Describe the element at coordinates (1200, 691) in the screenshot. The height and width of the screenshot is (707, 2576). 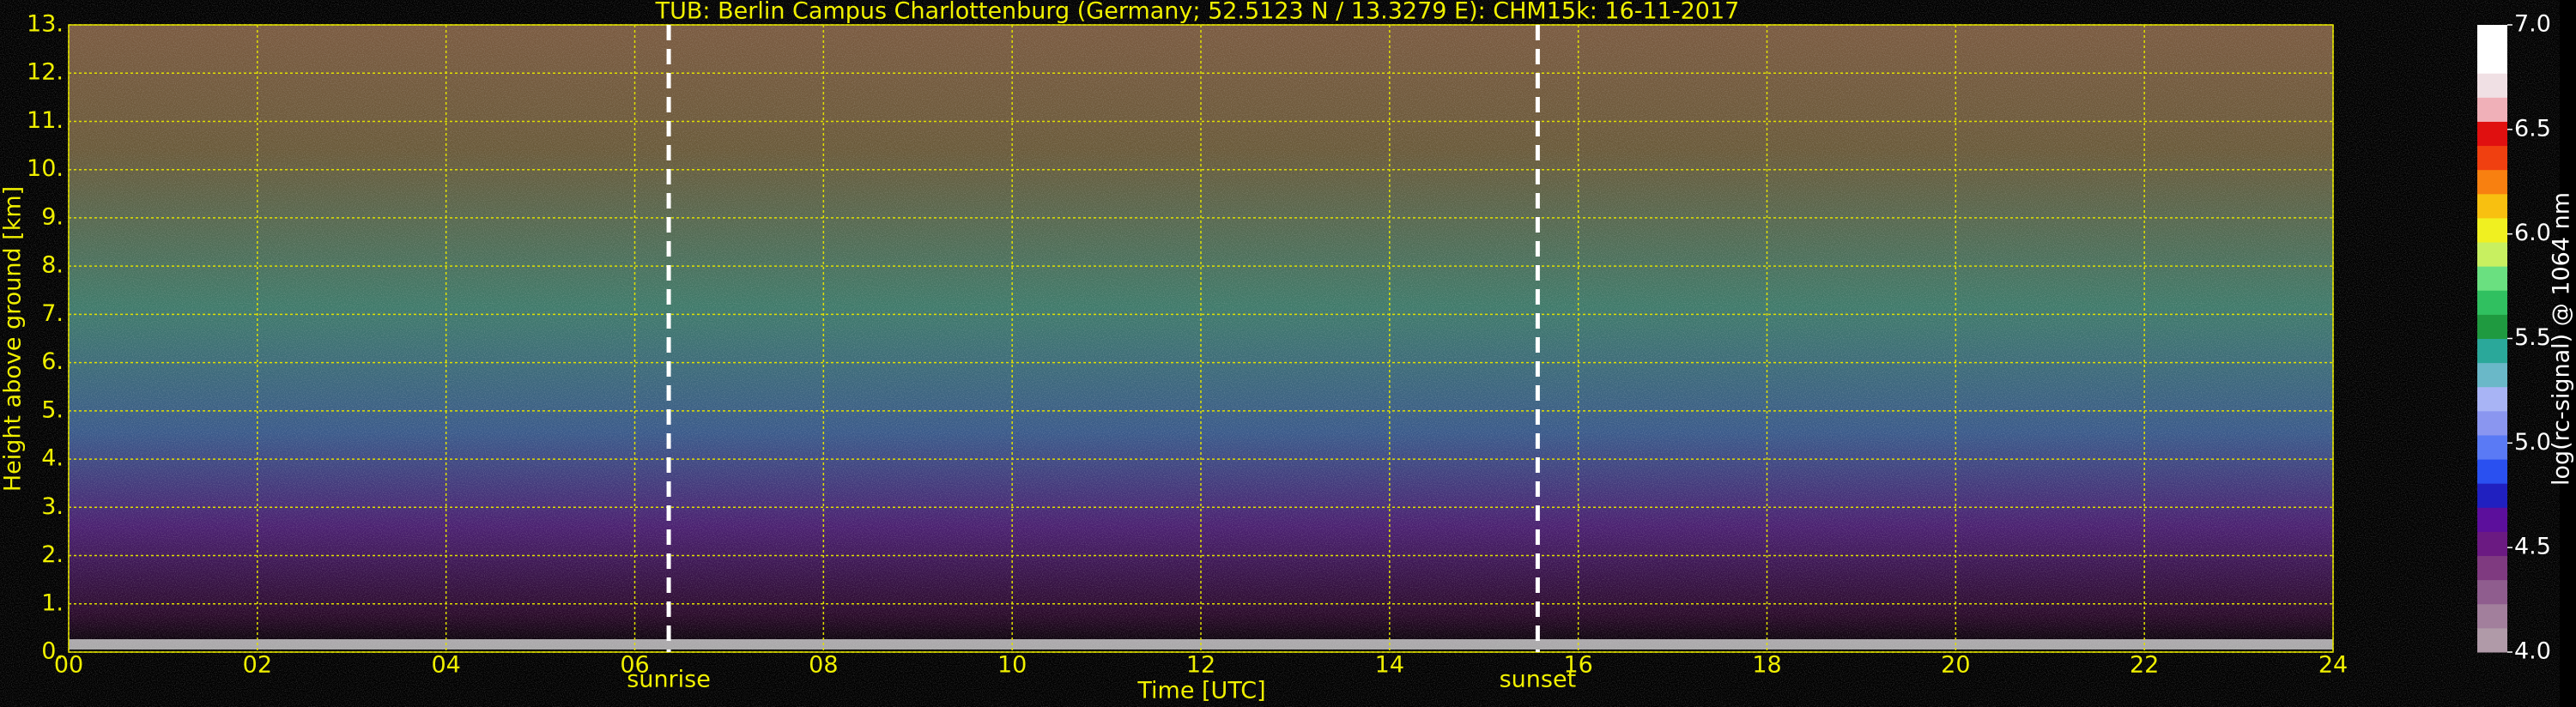
I see `x-axis-label: Time [UTC]` at that location.